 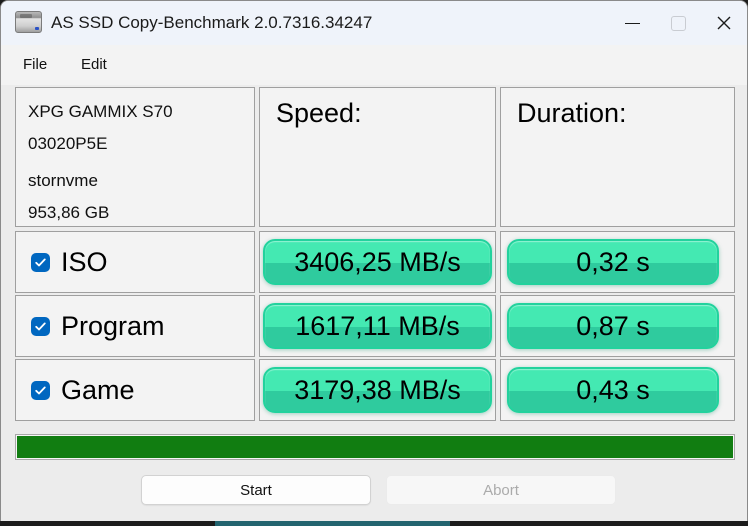 What do you see at coordinates (613, 262) in the screenshot?
I see `iso-duration-value: 0,32 s` at bounding box center [613, 262].